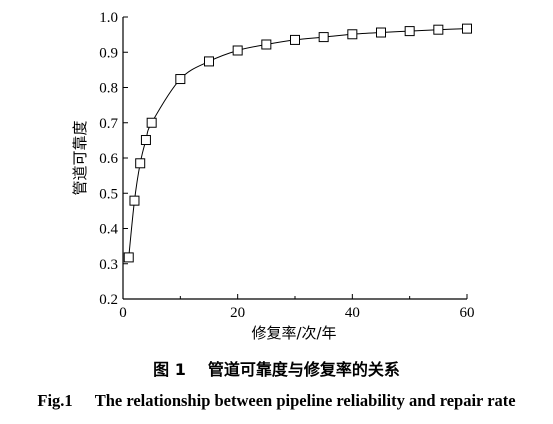  What do you see at coordinates (55, 400) in the screenshot?
I see `caption-en-number: Fig.1` at bounding box center [55, 400].